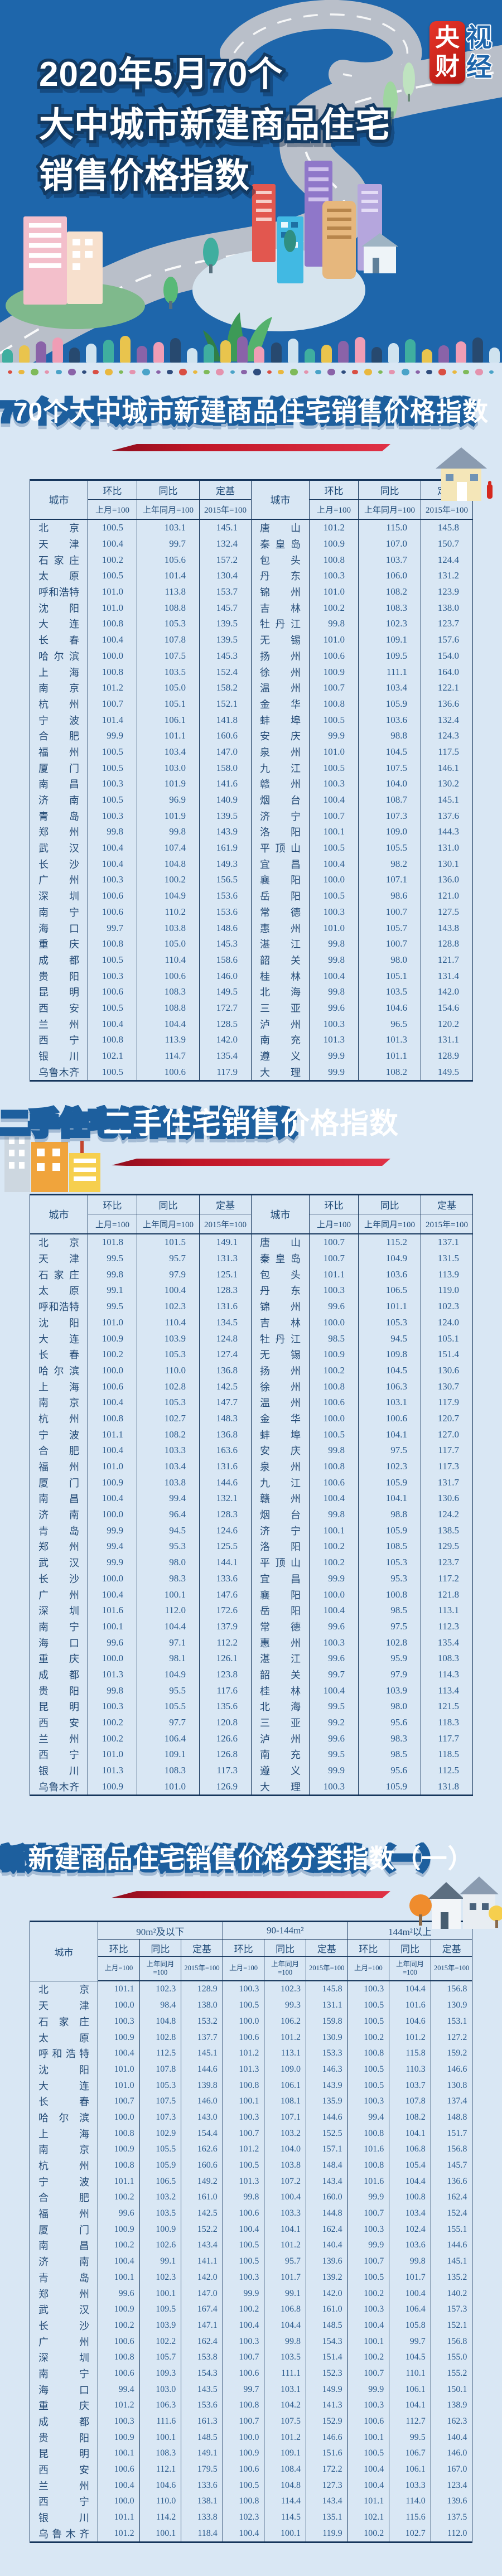 The width and height of the screenshot is (502, 2576). What do you see at coordinates (389, 976) in the screenshot?
I see `value-cell: 105.1` at bounding box center [389, 976].